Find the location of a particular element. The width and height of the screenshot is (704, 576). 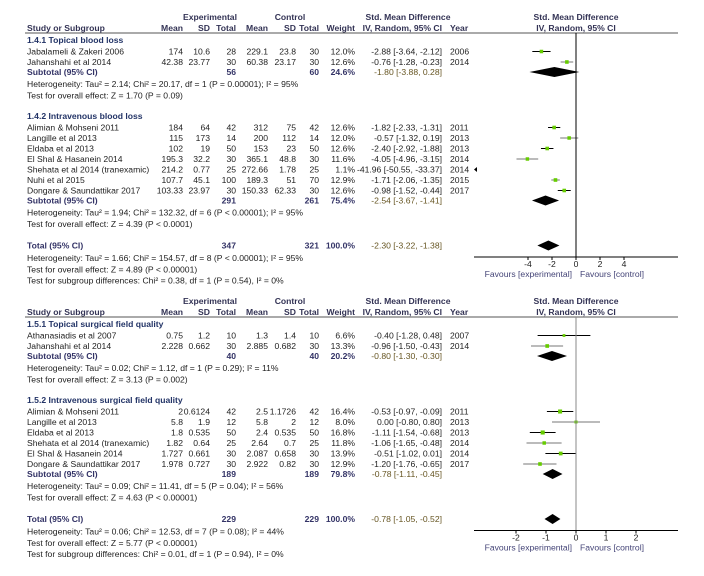

ctrl-mean: 153 is located at coordinates (261, 149).